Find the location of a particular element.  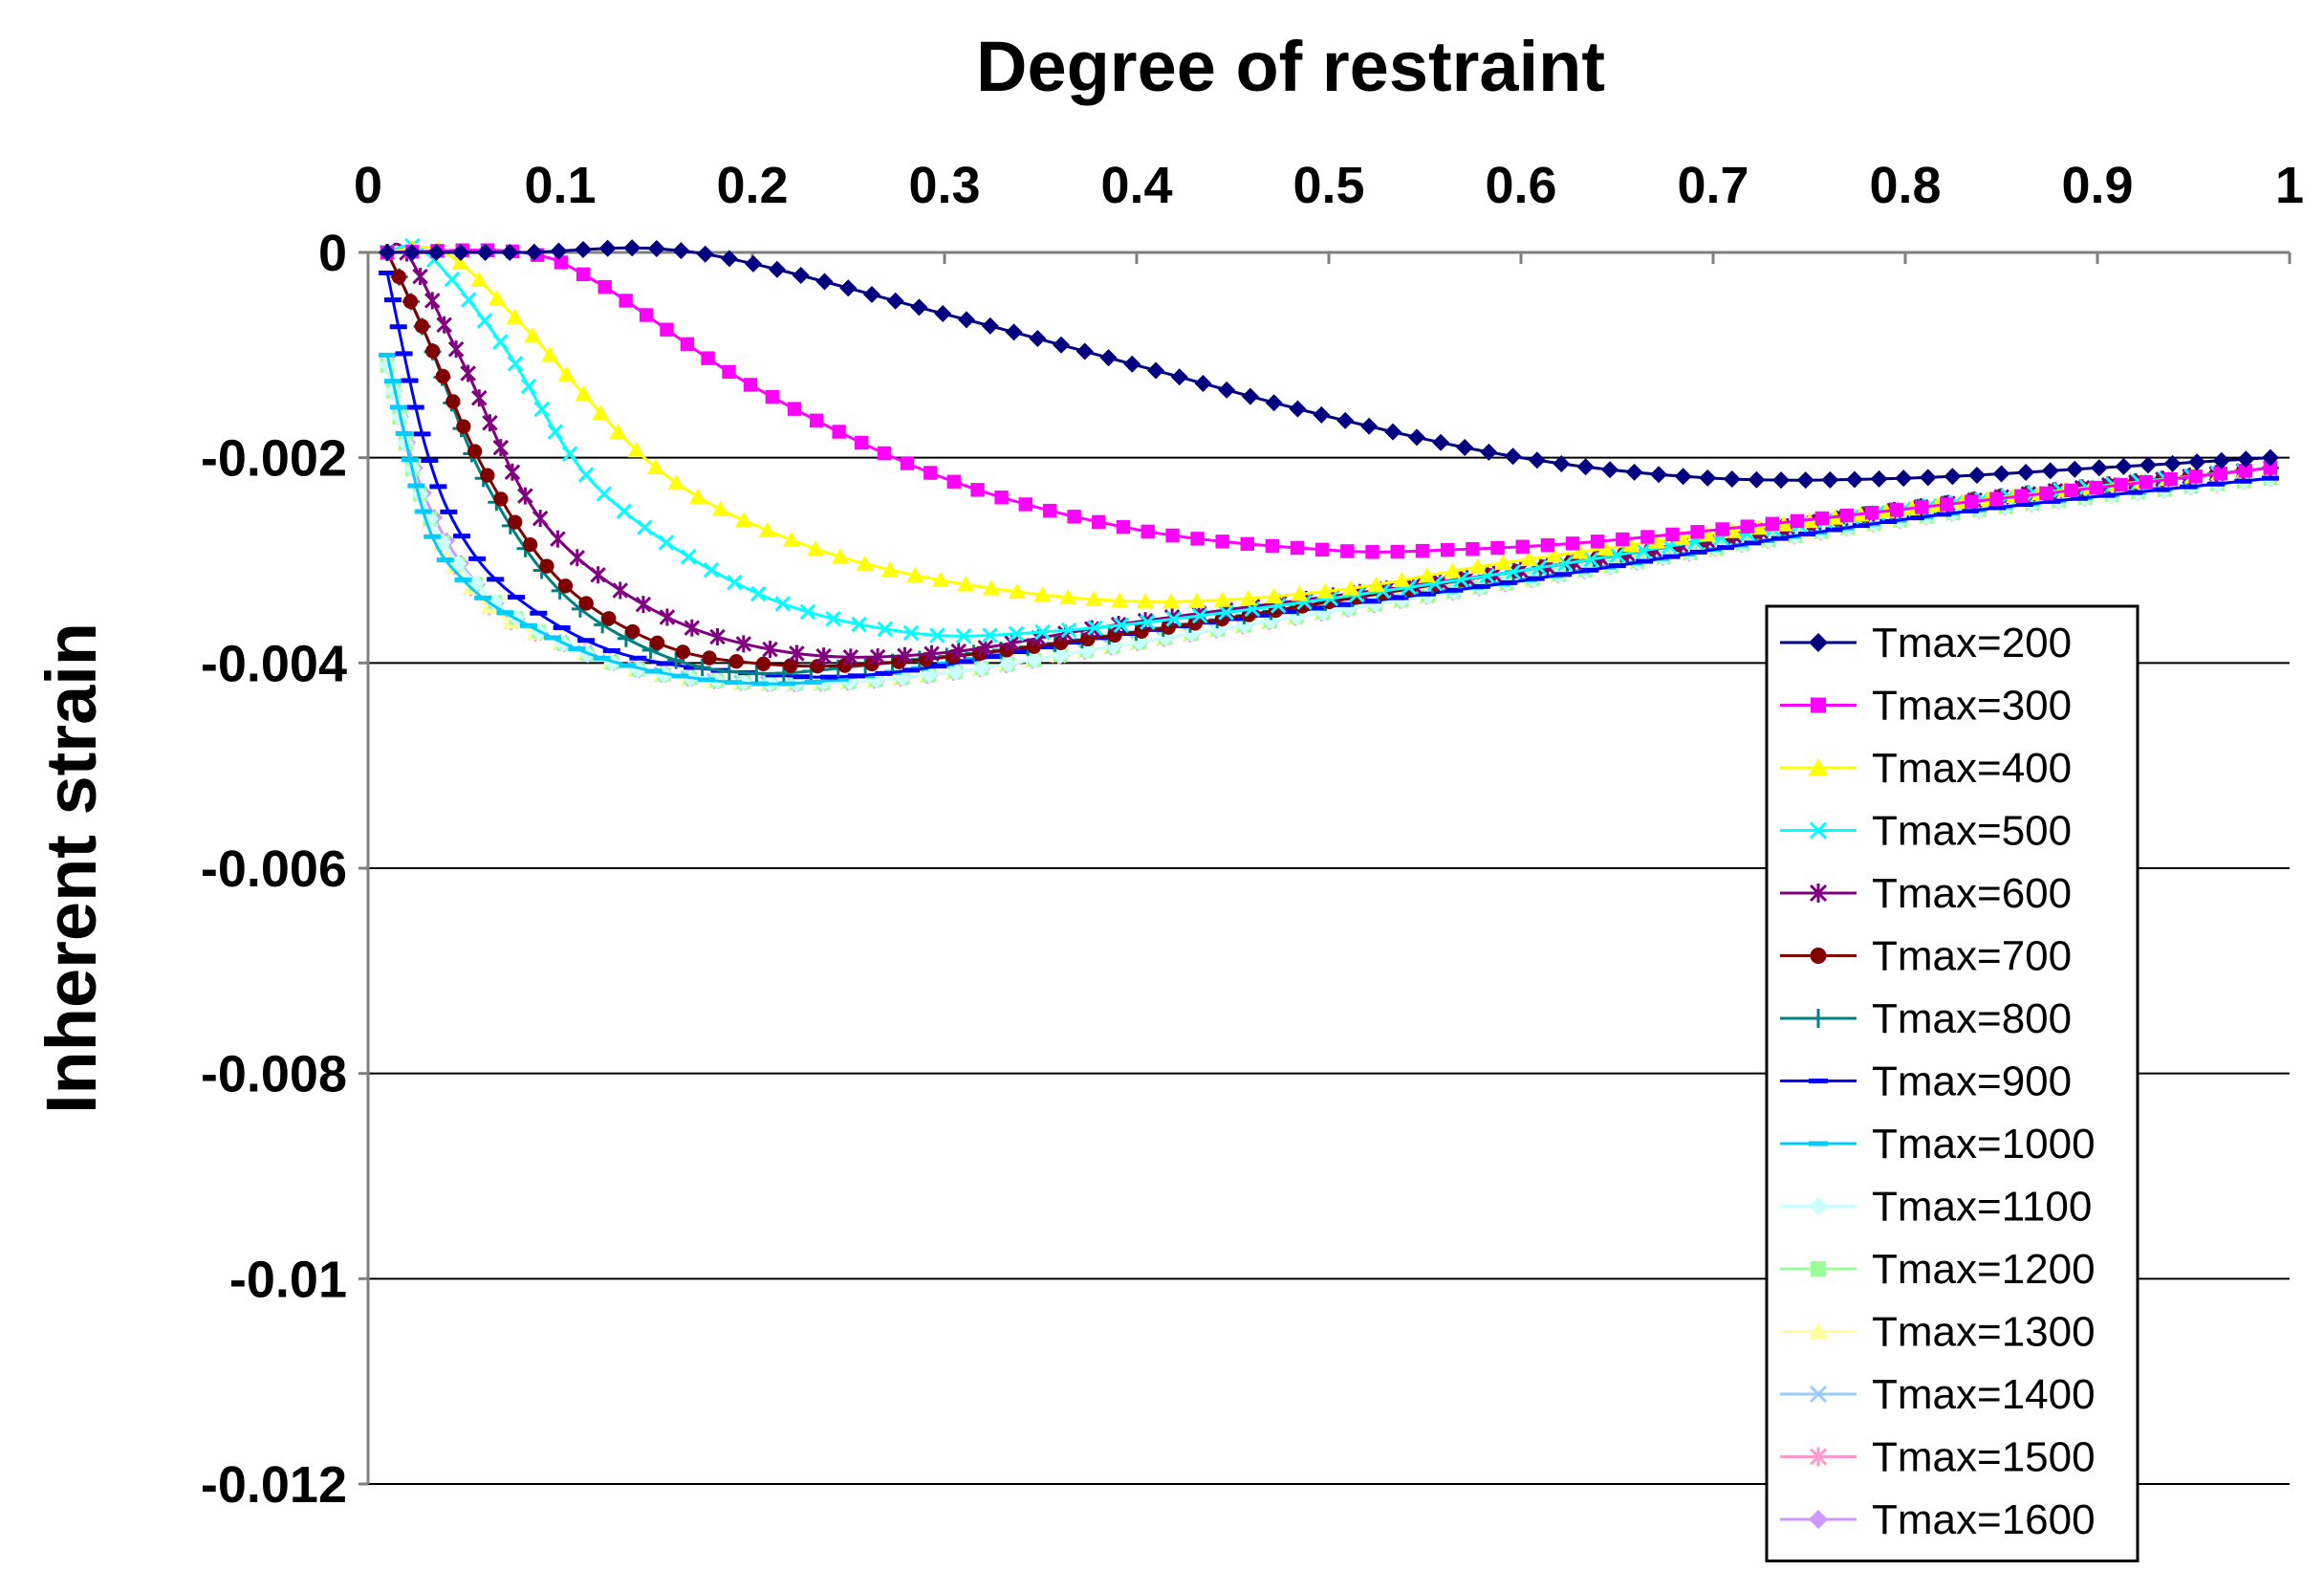

y-tick-label: -0.004 is located at coordinates (274, 663).